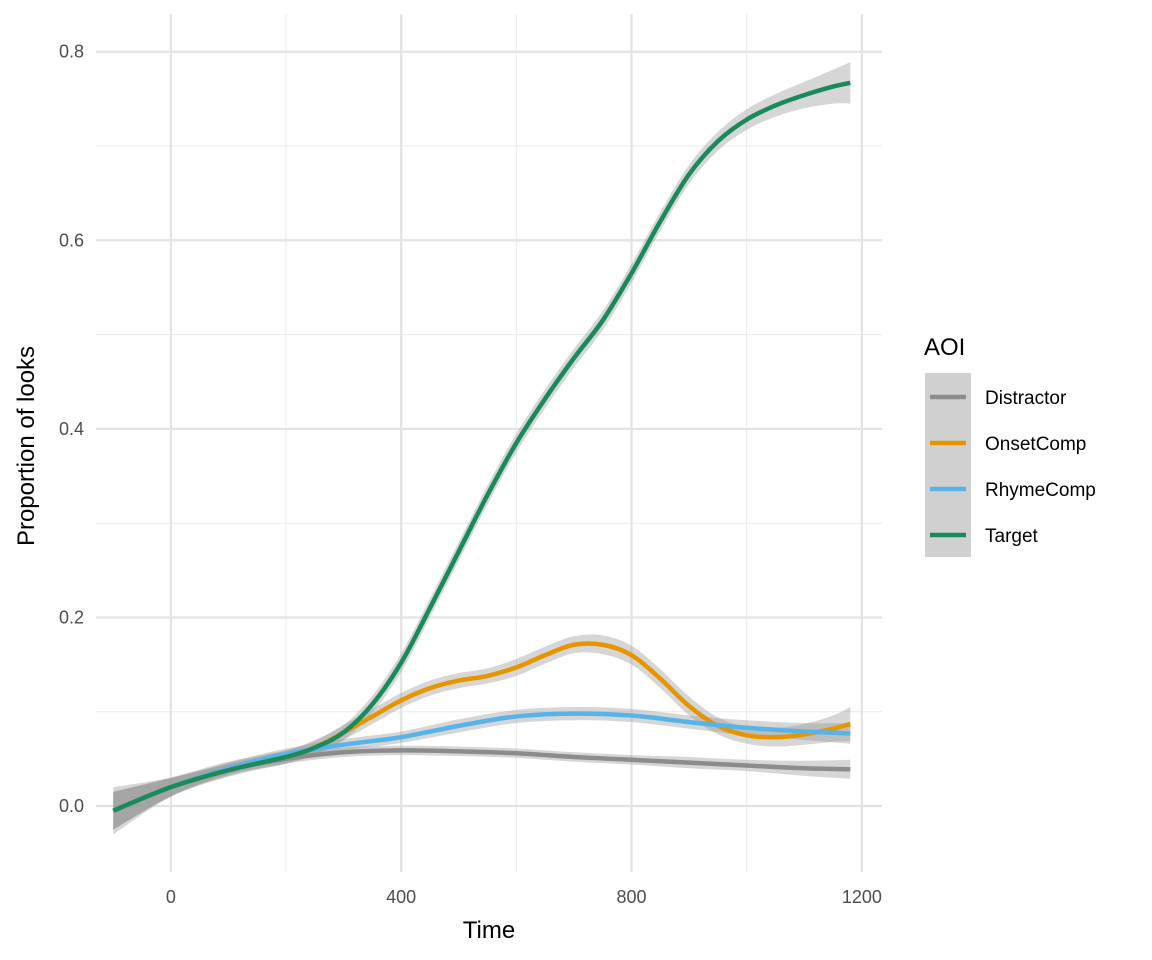 Image resolution: width=1152 pixels, height=960 pixels. What do you see at coordinates (862, 897) in the screenshot?
I see `x-tick-label: 1200` at bounding box center [862, 897].